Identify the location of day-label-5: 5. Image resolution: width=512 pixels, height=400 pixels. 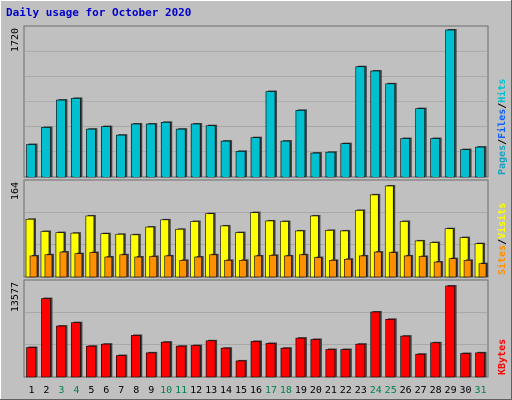
(91, 390).